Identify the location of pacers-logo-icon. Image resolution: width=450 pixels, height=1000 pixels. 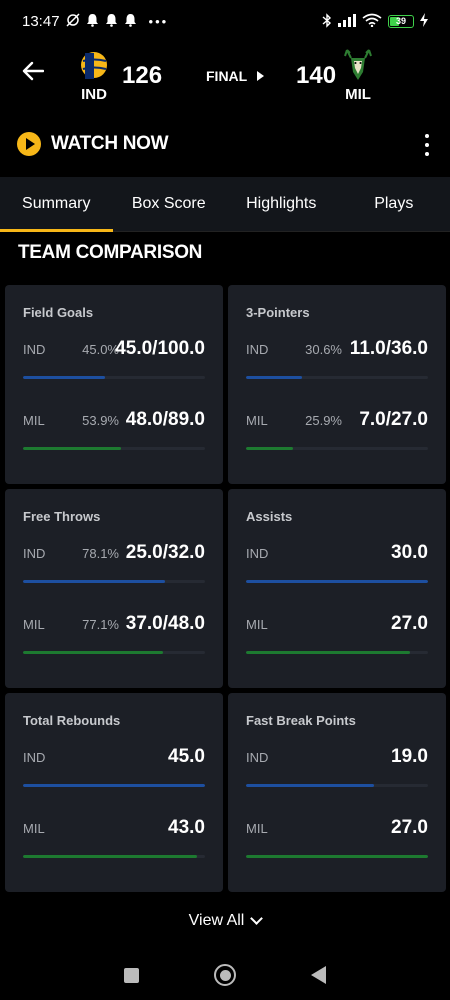
(94, 65).